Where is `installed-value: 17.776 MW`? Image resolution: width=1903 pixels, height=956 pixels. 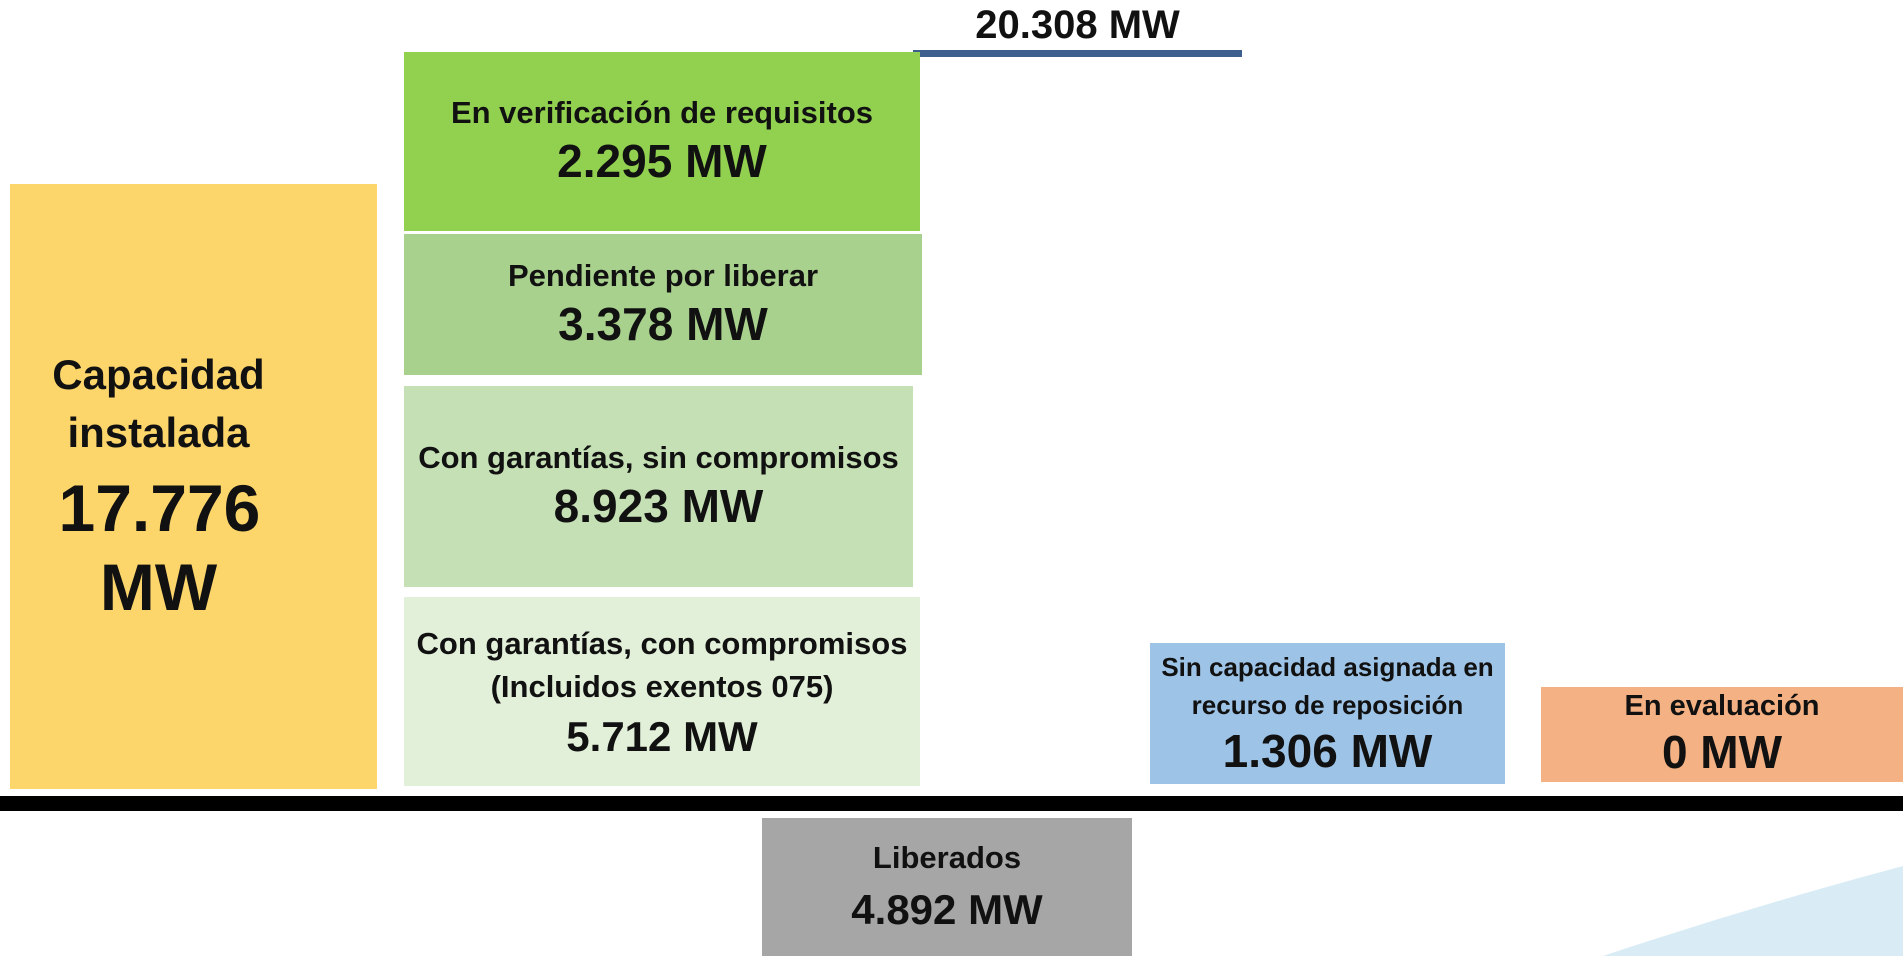
installed-value: 17.776 MW is located at coordinates (159, 548).